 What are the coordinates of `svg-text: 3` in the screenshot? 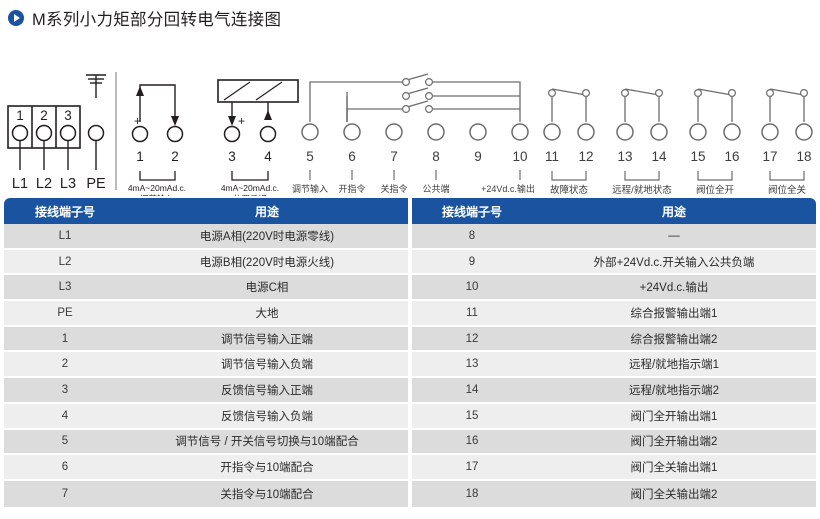 It's located at (232, 156).